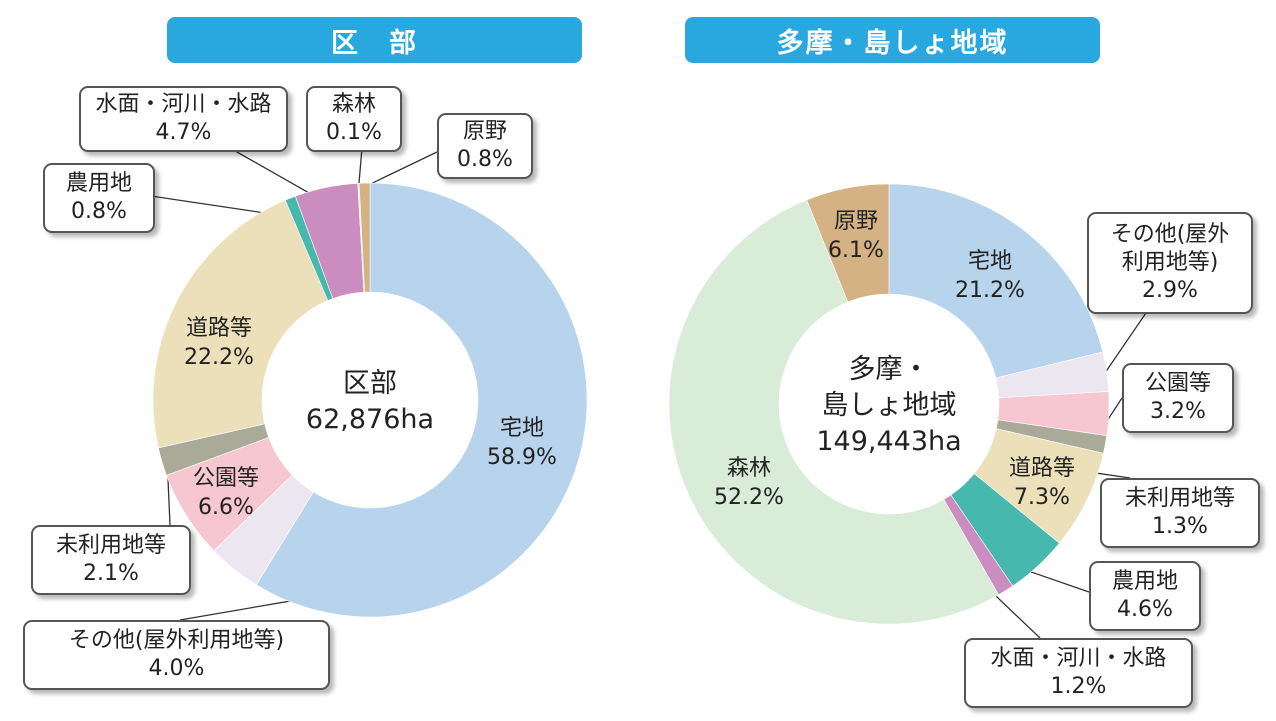  What do you see at coordinates (176, 655) in the screenshot?
I see `callout-ku-other: その他(屋外利用地等) 4.0%` at bounding box center [176, 655].